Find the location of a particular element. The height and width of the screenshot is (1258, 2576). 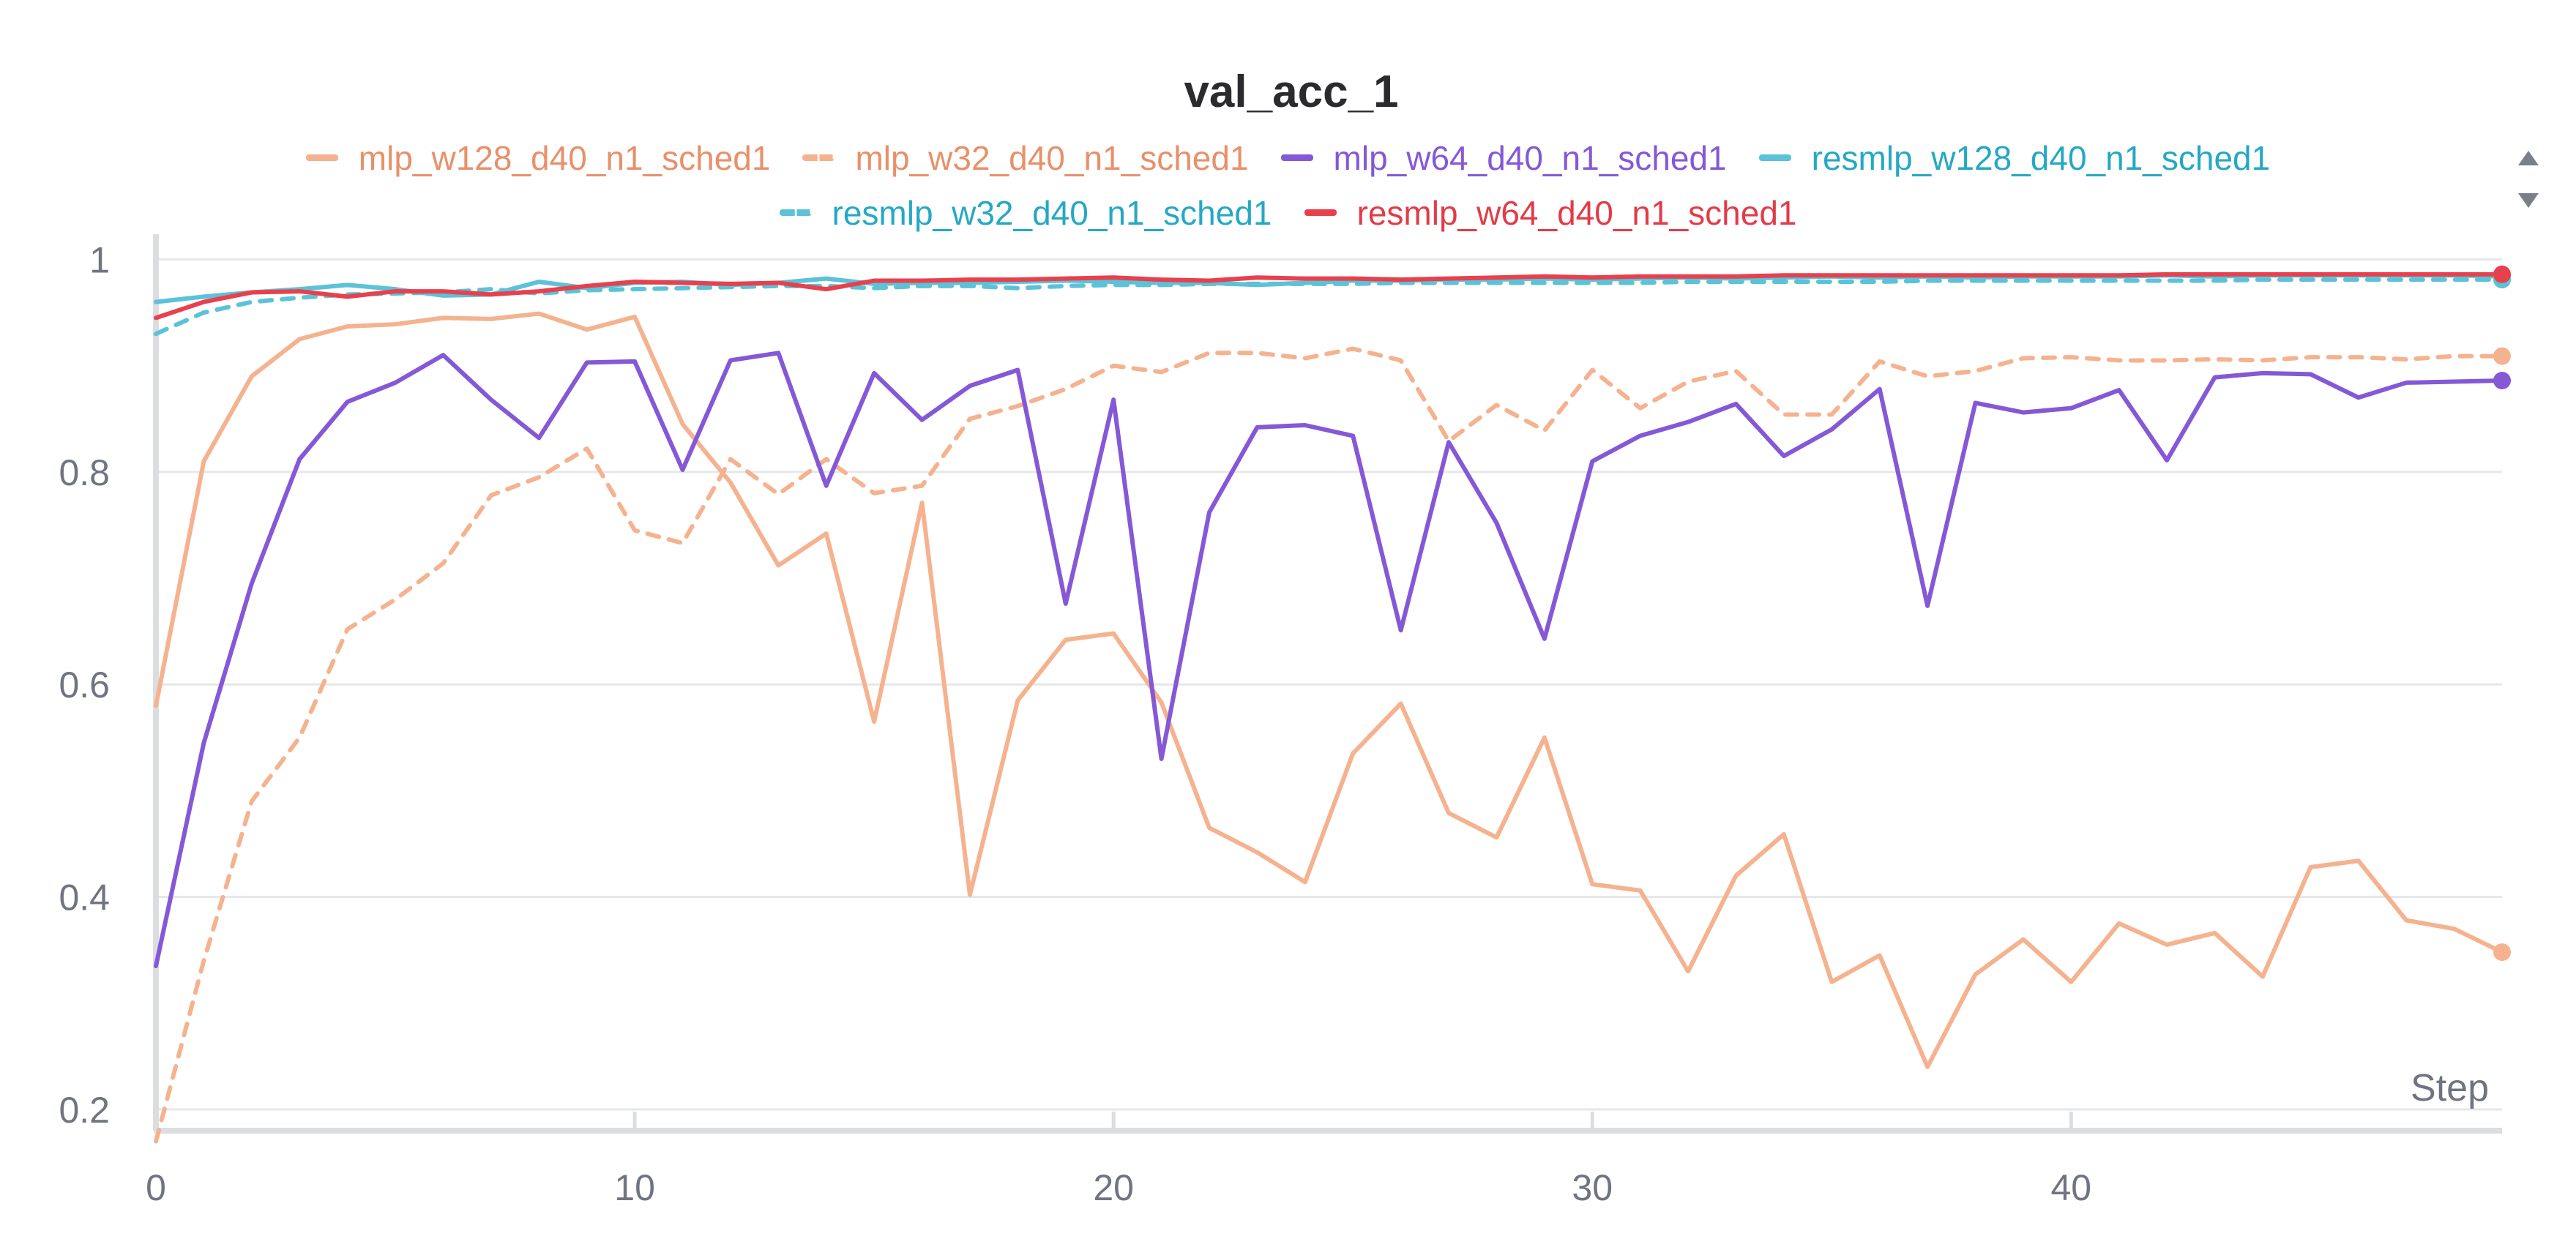

legend-item-resmlp-w64-d40-n1-sched1: resmlp_w64_d40_n1_sched1 is located at coordinates (1550, 213).